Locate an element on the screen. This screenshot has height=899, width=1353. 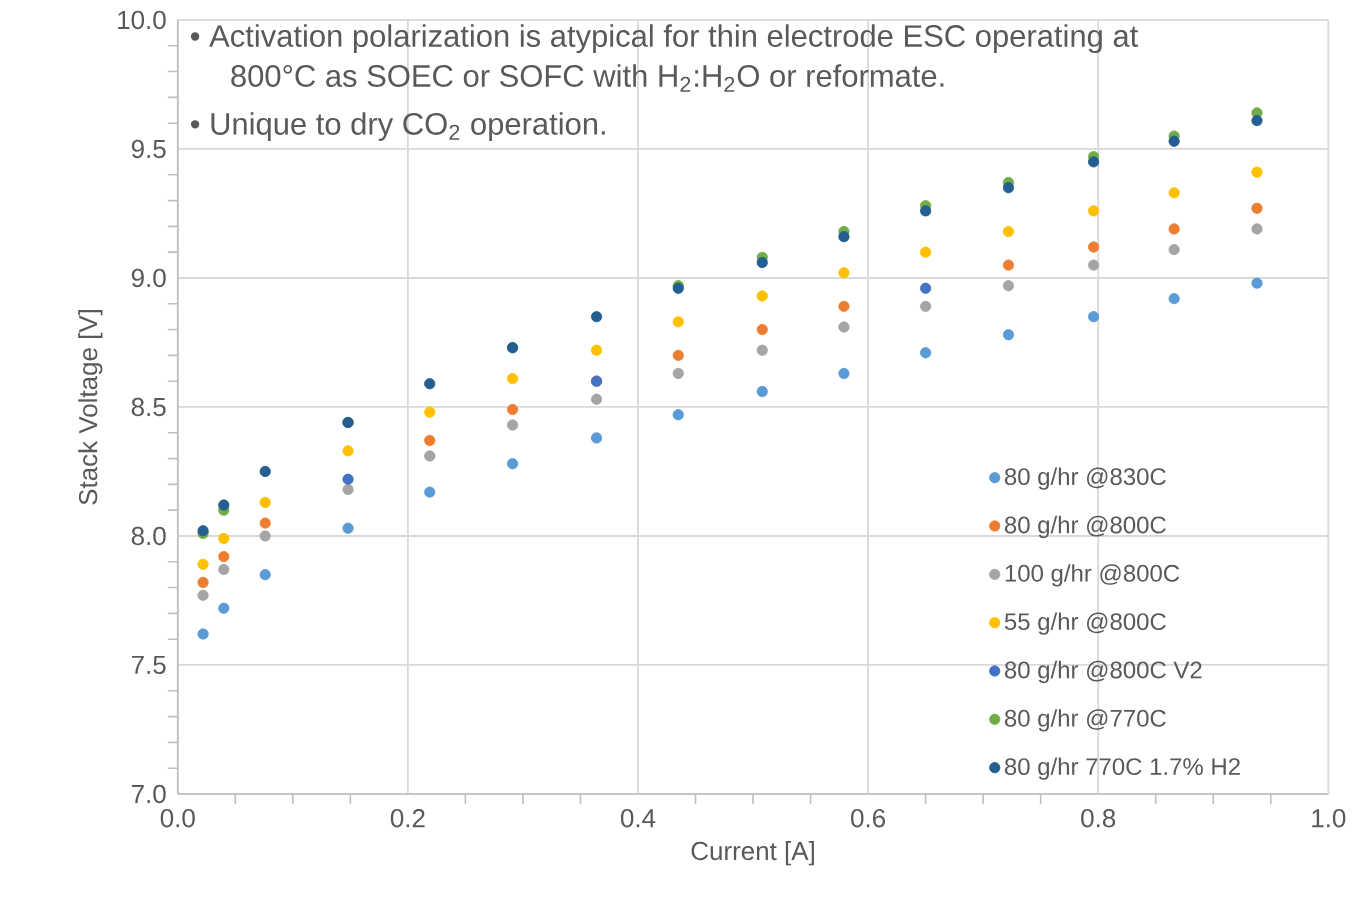
y-tick-label: 9.5 is located at coordinates (148, 149).